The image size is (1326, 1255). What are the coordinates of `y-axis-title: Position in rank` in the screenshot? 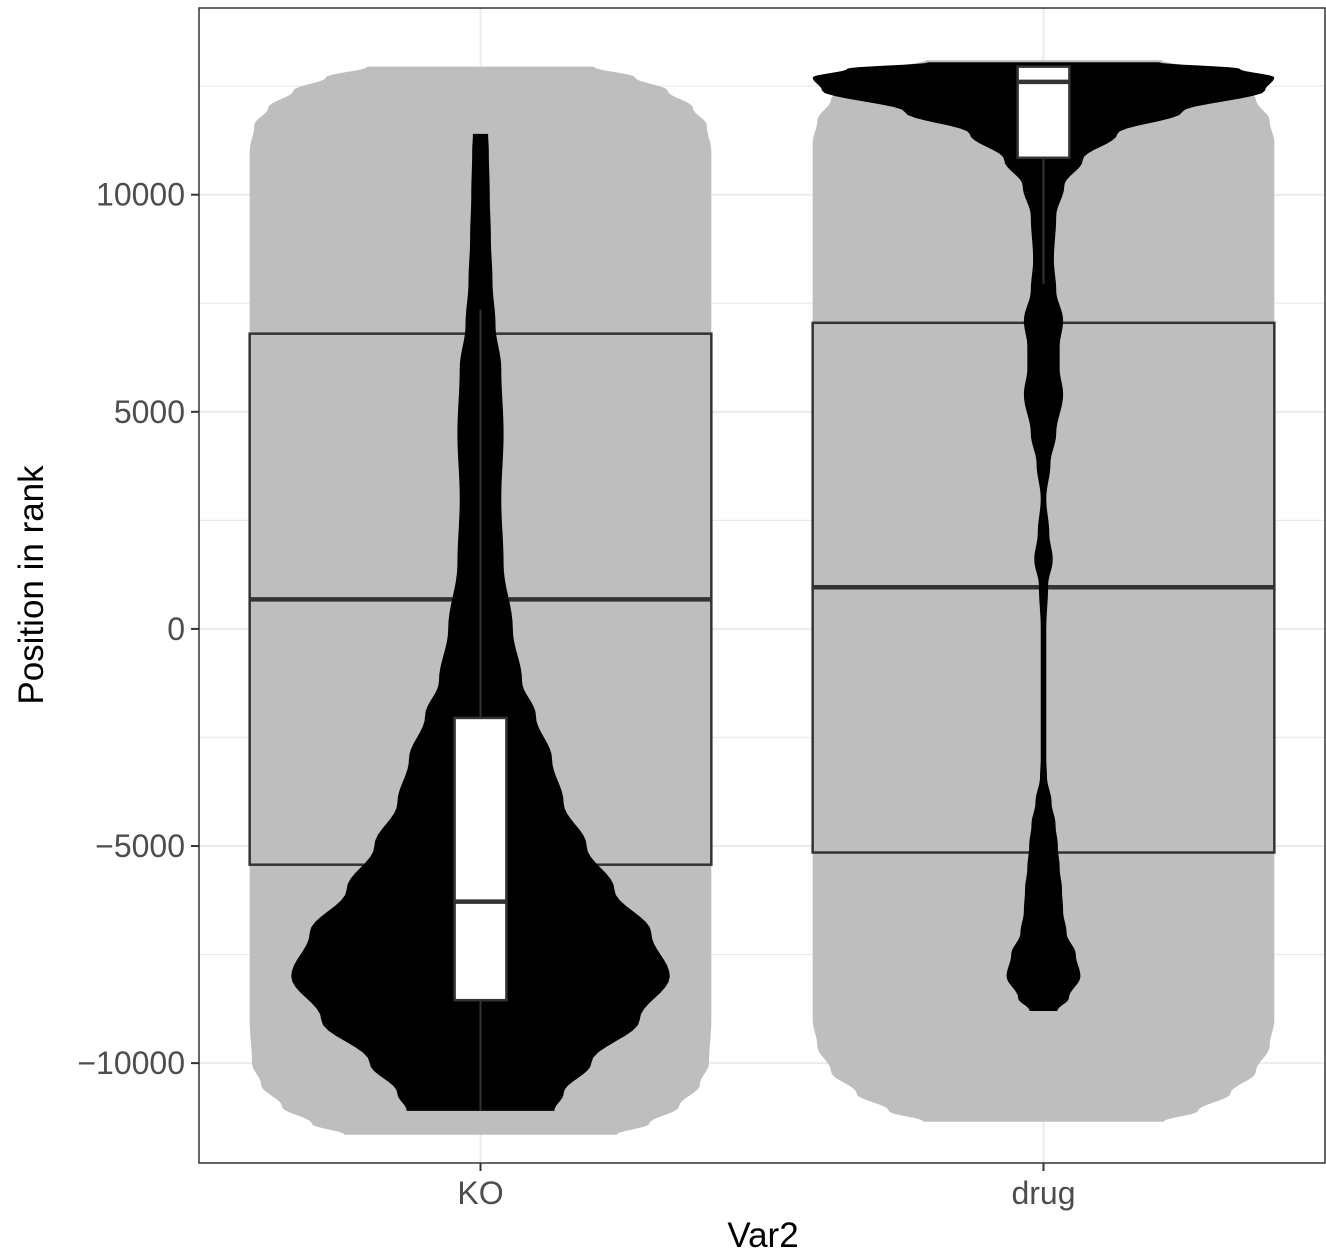 It's located at (31, 585).